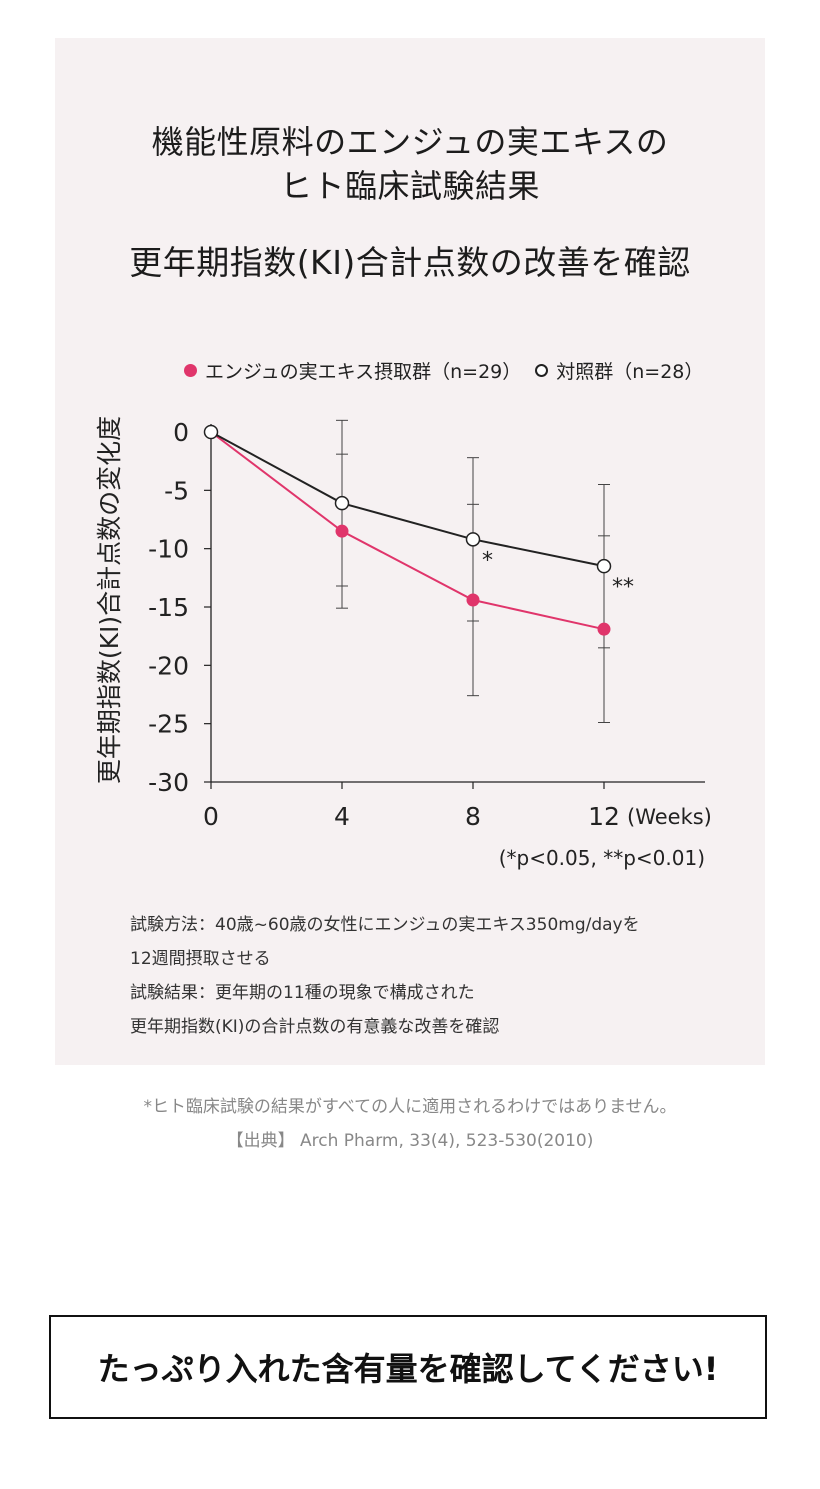  Describe the element at coordinates (211, 816) in the screenshot. I see `x-tick-label: 0` at that location.